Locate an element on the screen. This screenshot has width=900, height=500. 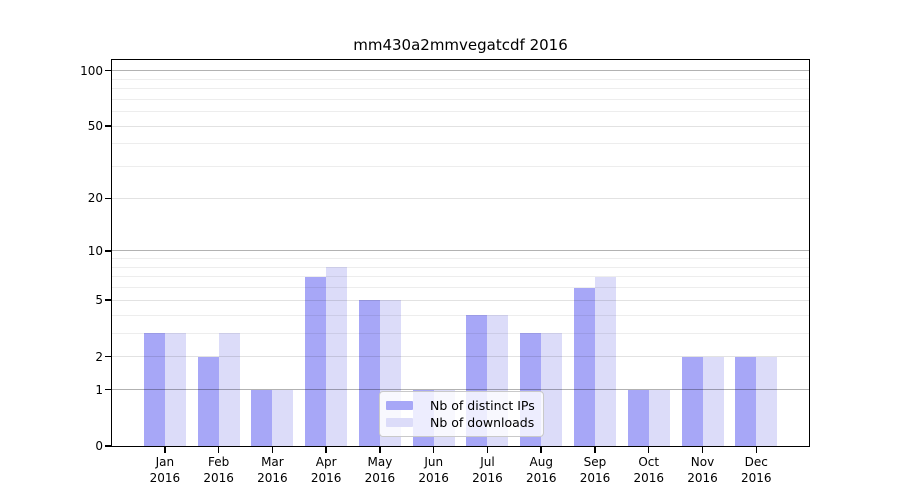
bar-distinct-ips-feb is located at coordinates (208, 401).